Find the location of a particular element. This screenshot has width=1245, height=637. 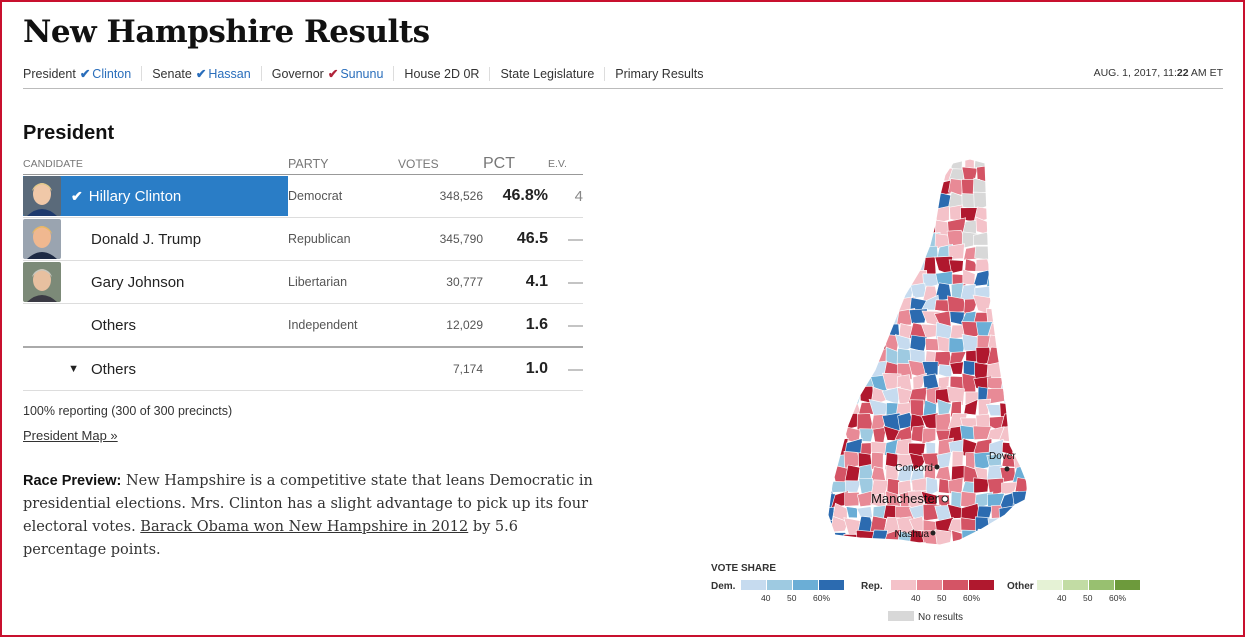

expand-triangle-icon: ▼ is located at coordinates (73, 369).